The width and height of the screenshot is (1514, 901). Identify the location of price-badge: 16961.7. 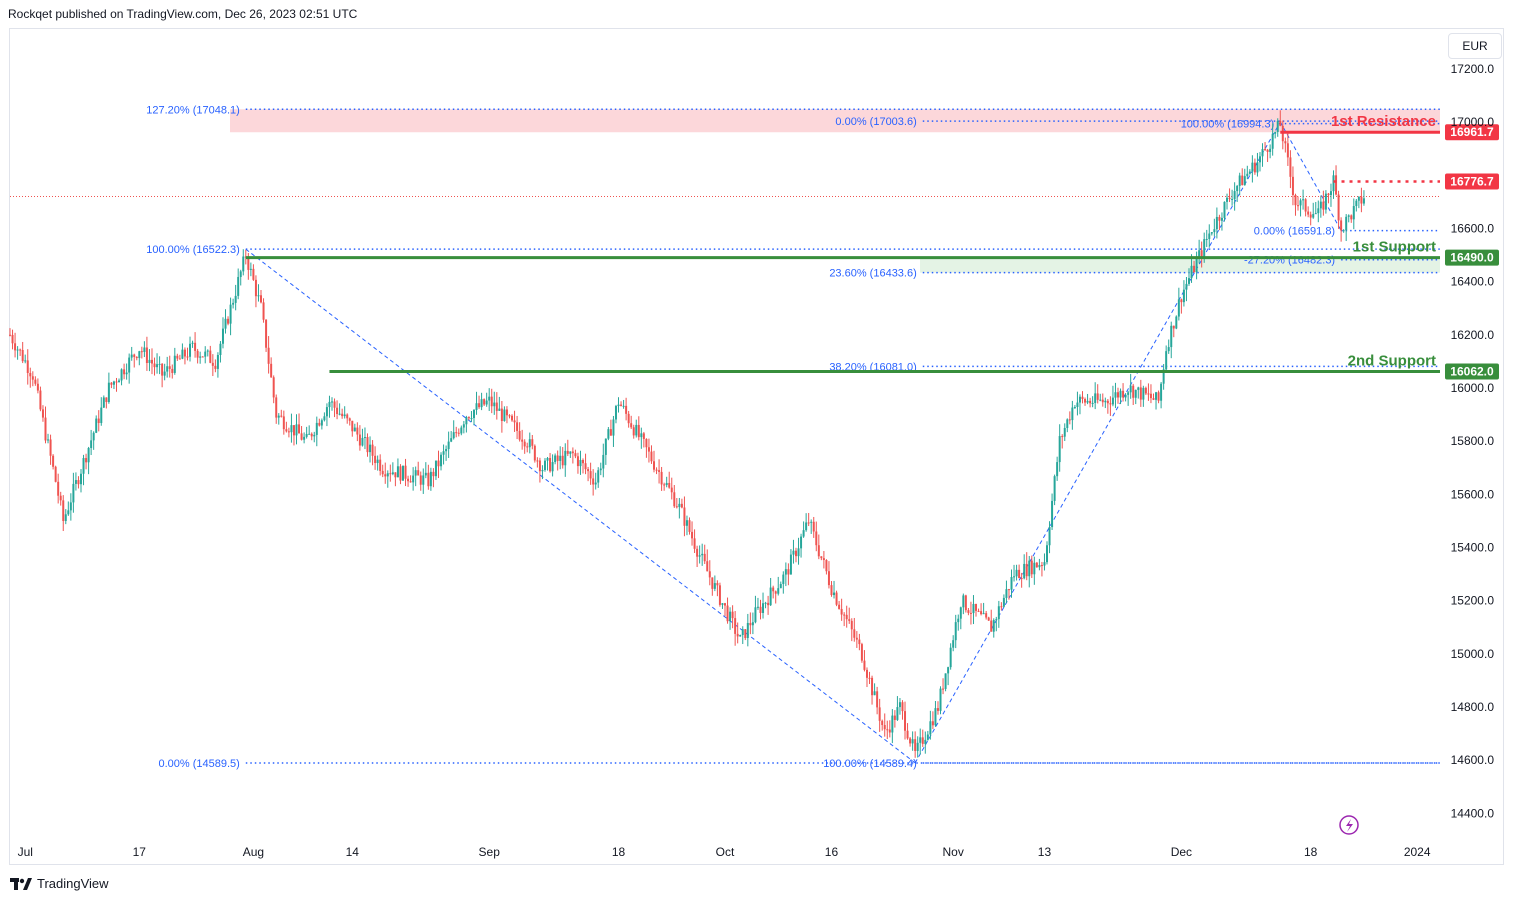
(1472, 132).